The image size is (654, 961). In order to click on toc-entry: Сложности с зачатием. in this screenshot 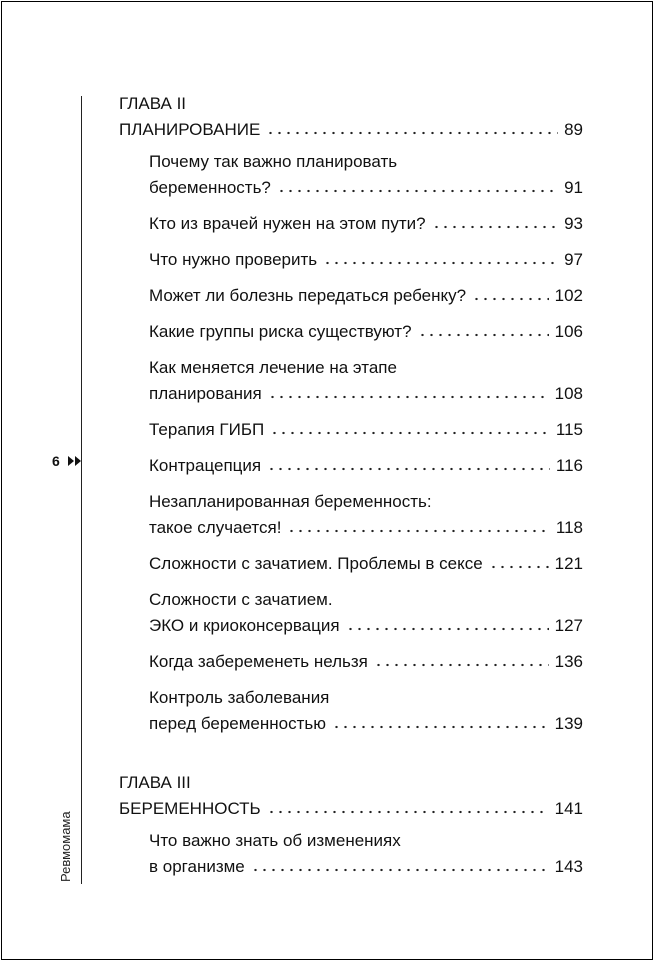, I will do `click(366, 600)`.